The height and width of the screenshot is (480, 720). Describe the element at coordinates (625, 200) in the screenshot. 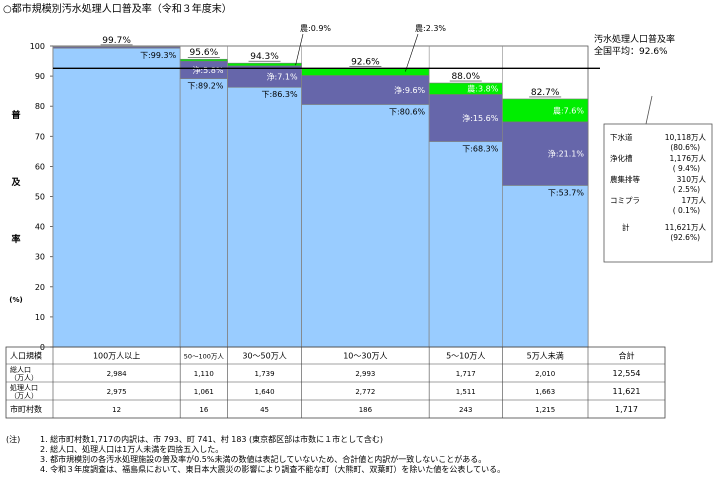

I see `summary-row-name: コミプラ` at that location.